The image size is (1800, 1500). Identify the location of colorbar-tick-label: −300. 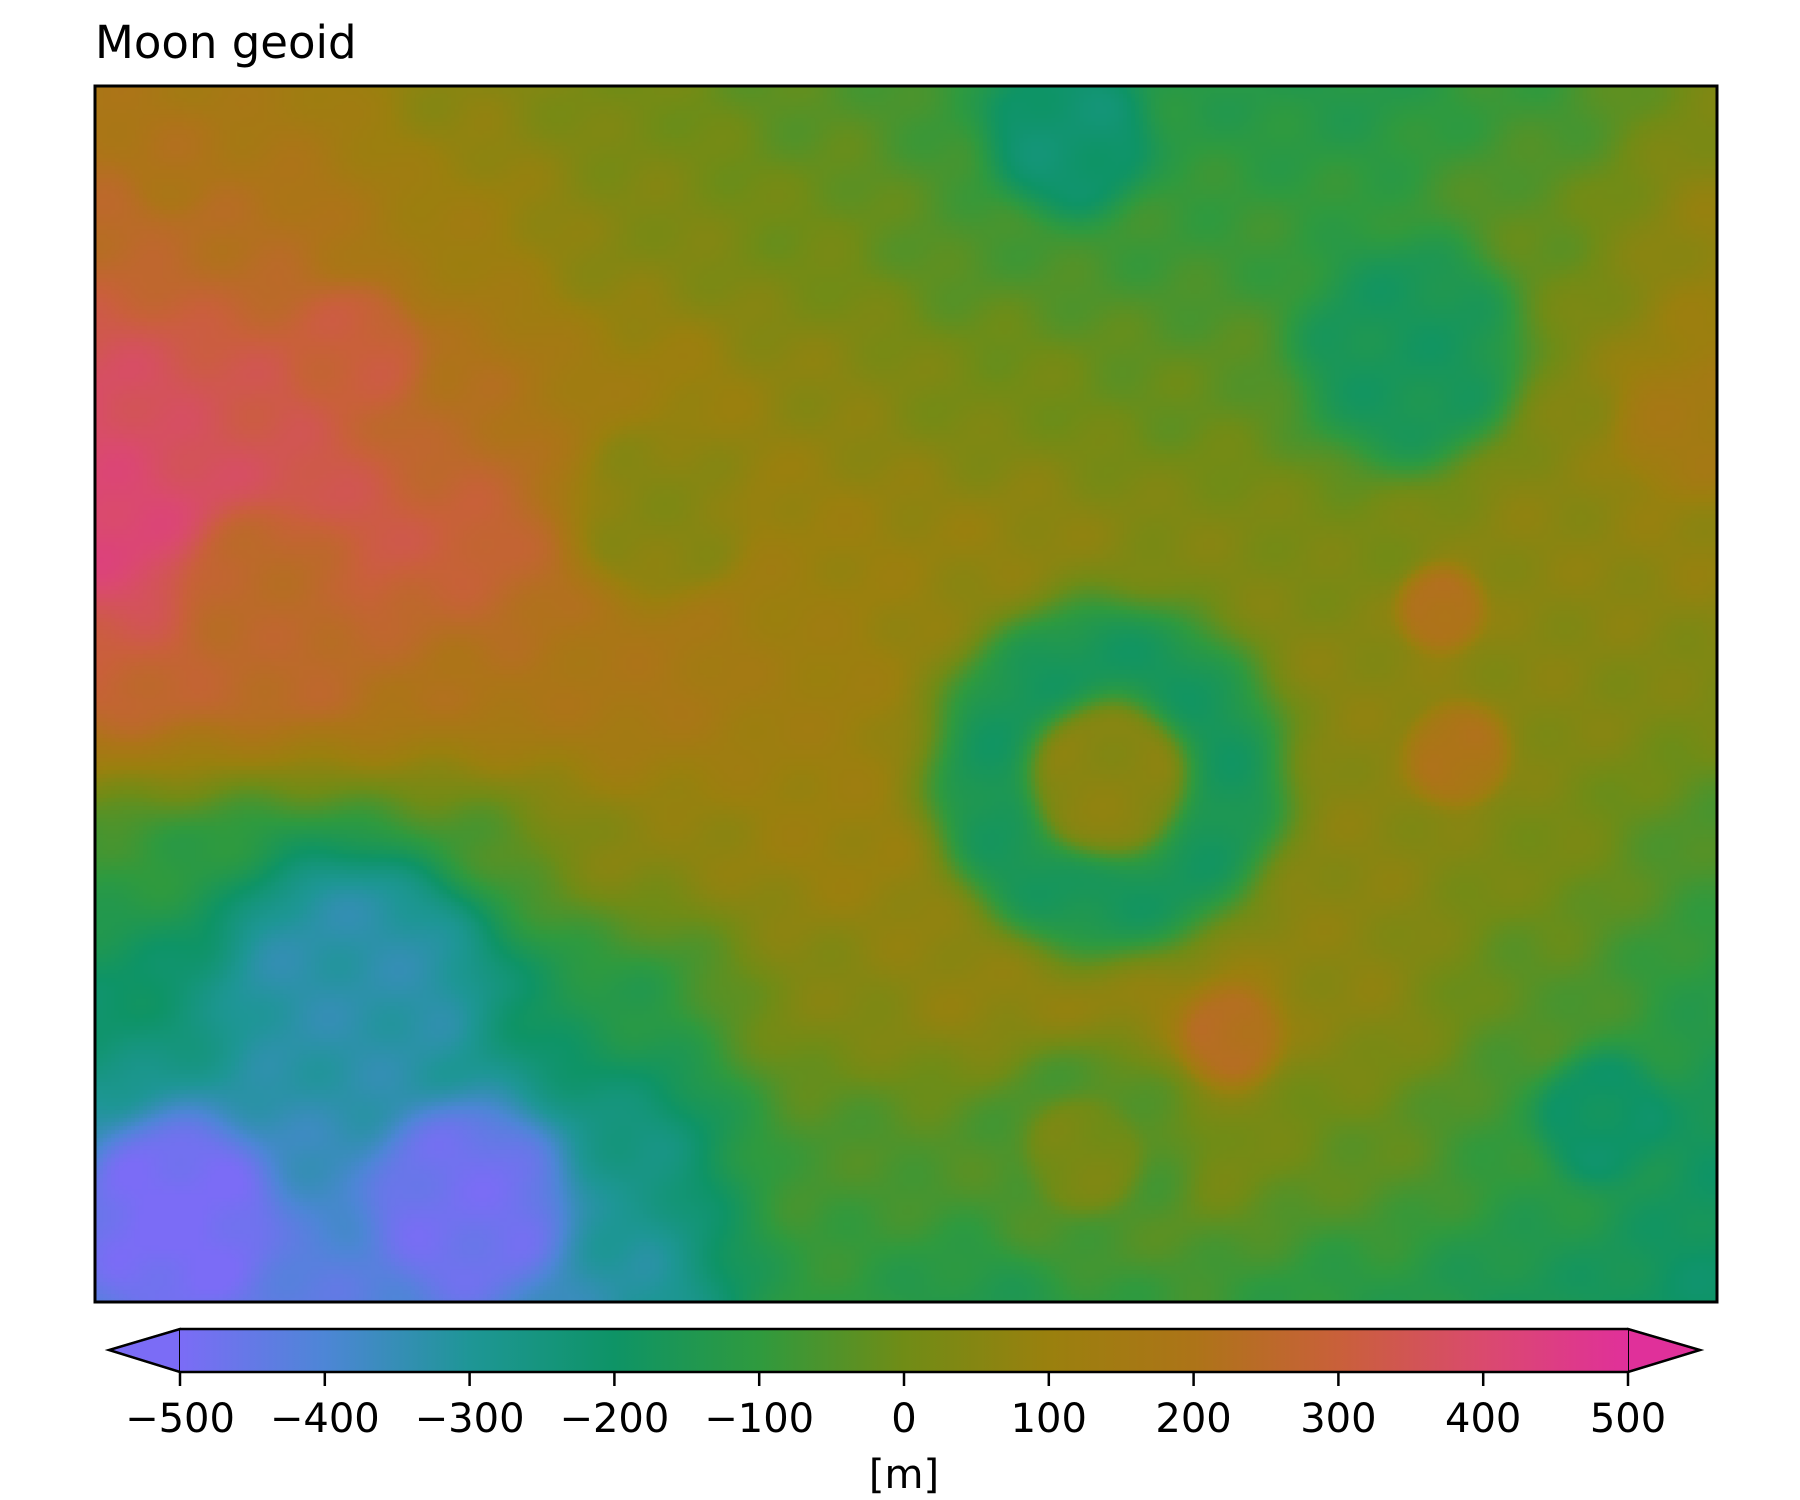
(470, 1419).